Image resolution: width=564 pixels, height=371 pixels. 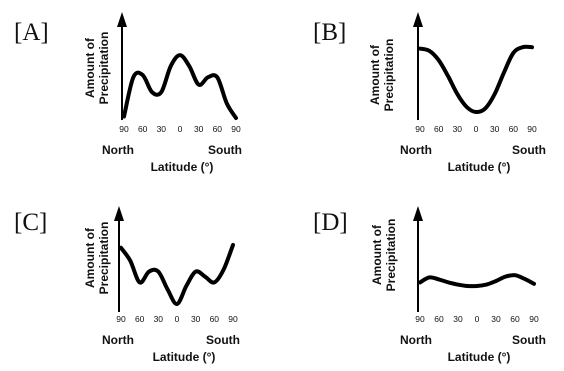 I want to click on x-tick-labels-d: 90 60 30 0 30 60 90, so click(x=477, y=319).